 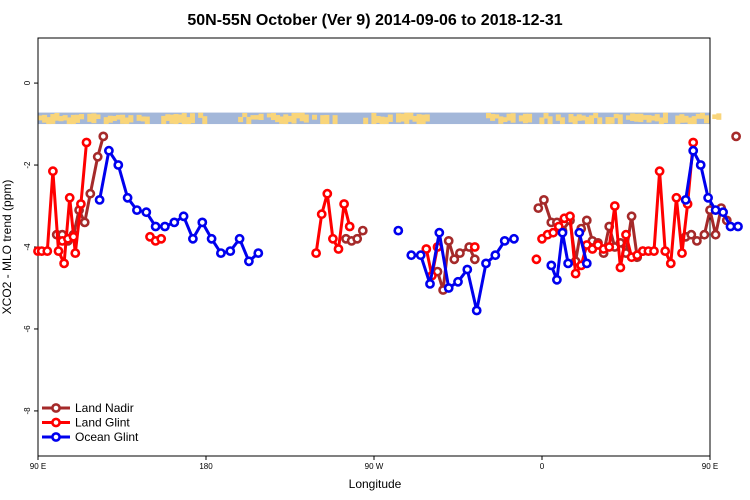 What do you see at coordinates (380, 118) in the screenshot?
I see `land-sea-band` at bounding box center [380, 118].